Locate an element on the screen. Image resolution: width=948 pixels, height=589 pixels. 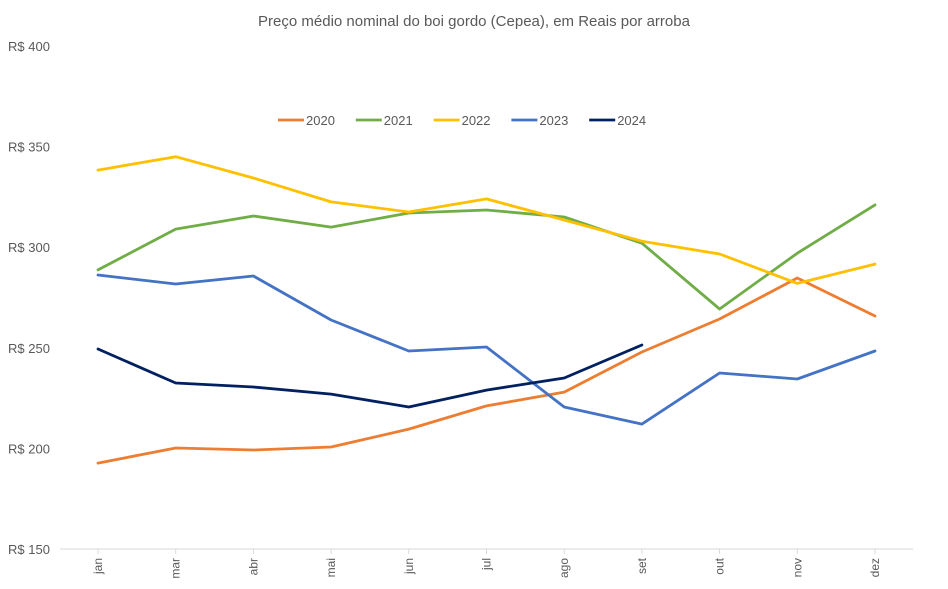
x-tick-label: jun is located at coordinates (409, 566).